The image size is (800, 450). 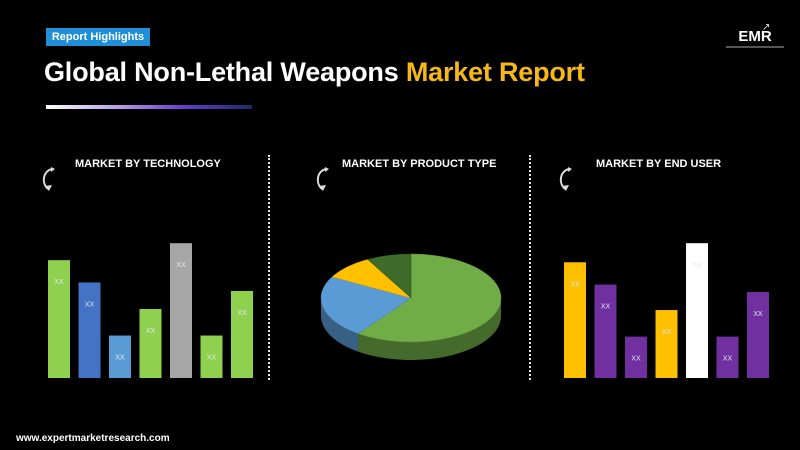 I want to click on bar-label-2-4: XX, so click(x=697, y=265).